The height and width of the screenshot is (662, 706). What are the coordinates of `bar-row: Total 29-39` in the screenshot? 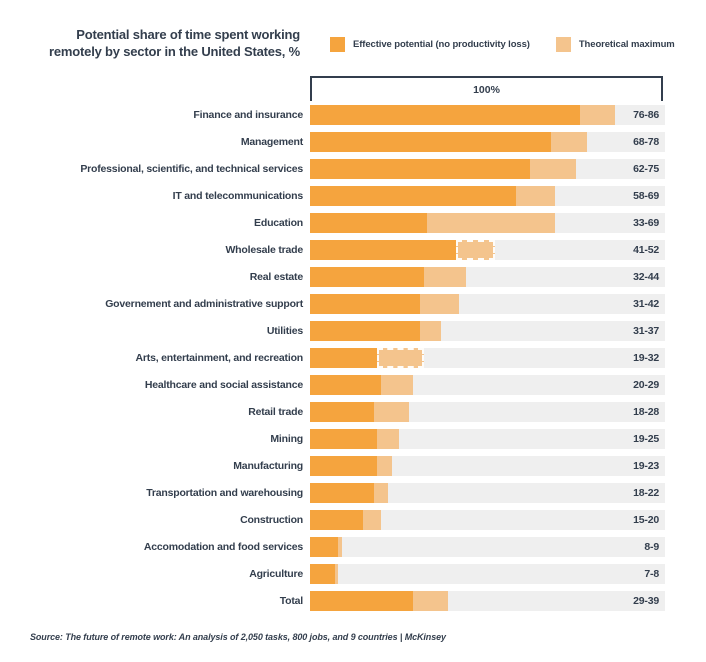 It's located at (353, 601).